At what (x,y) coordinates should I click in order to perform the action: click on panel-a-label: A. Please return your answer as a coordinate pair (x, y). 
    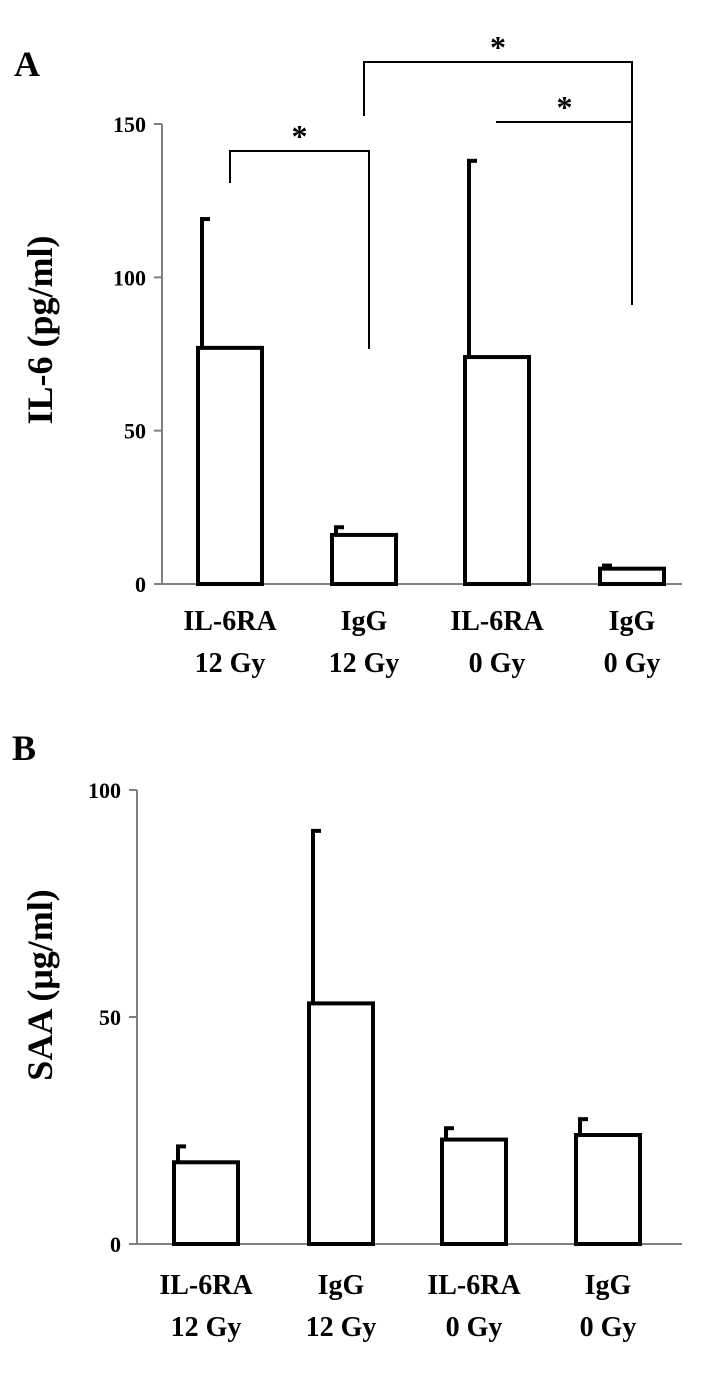
    Looking at the image, I should click on (27, 64).